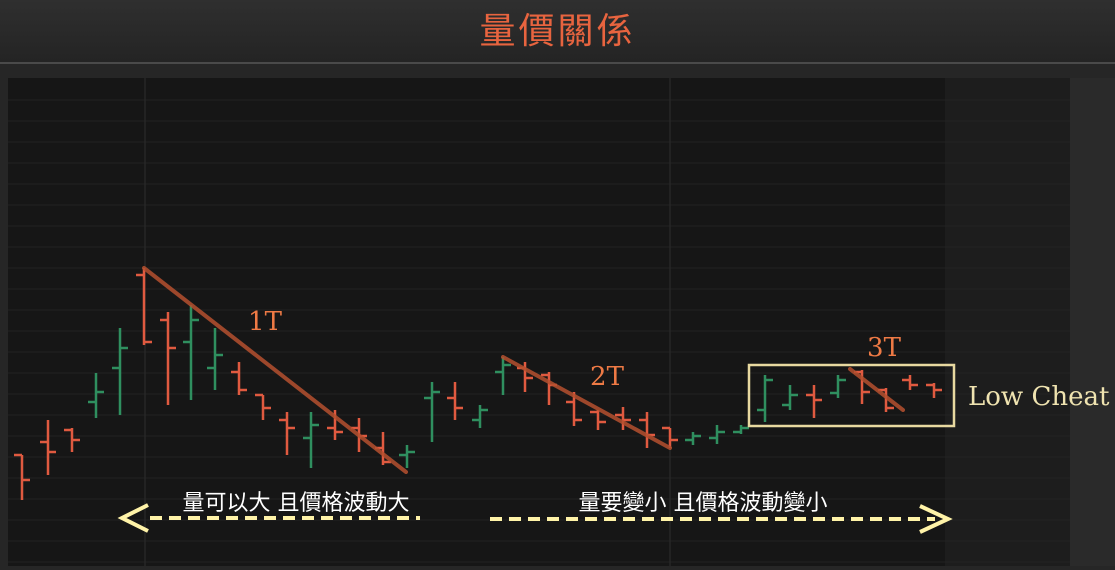 The height and width of the screenshot is (570, 1115). I want to click on chart-right-shade, so click(1007, 322).